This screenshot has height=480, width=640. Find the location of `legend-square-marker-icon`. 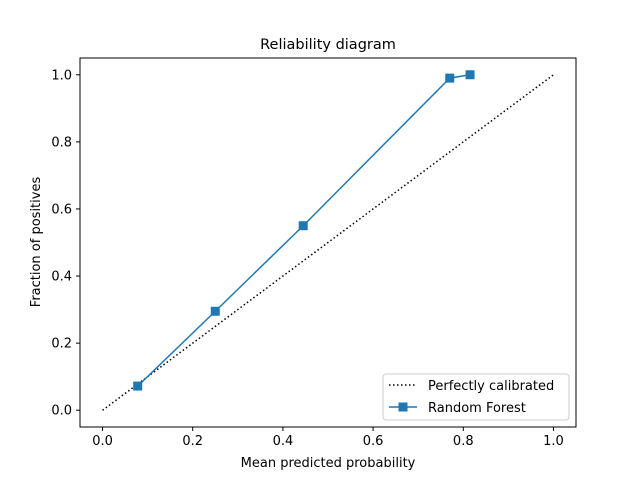

legend-square-marker-icon is located at coordinates (403, 407).